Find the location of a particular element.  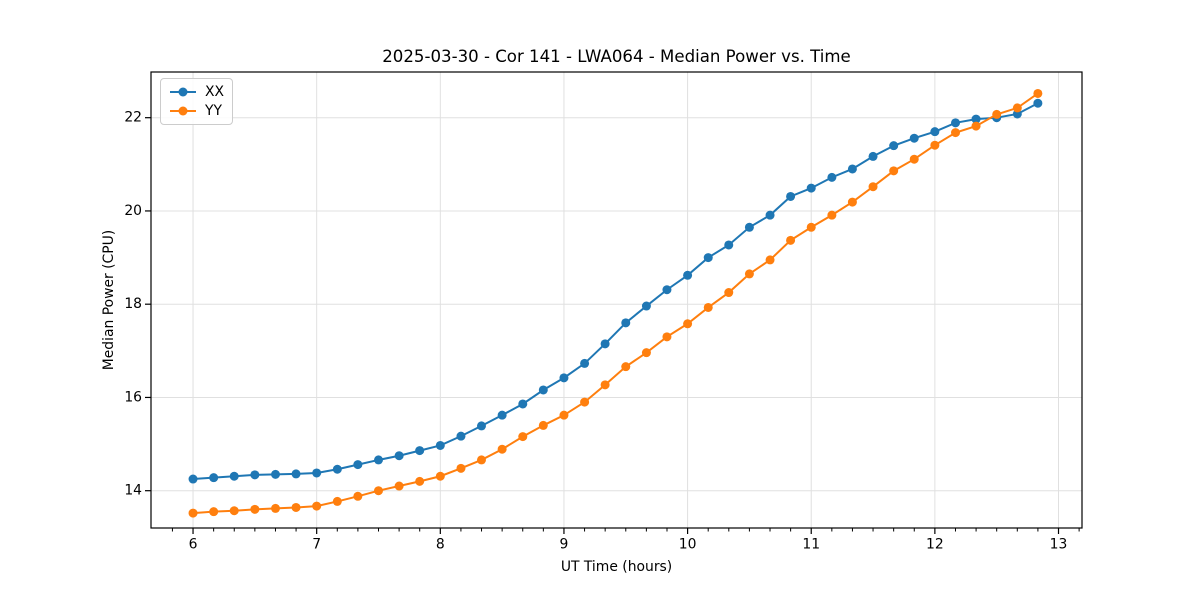

x-tick-label: 12 is located at coordinates (935, 545).